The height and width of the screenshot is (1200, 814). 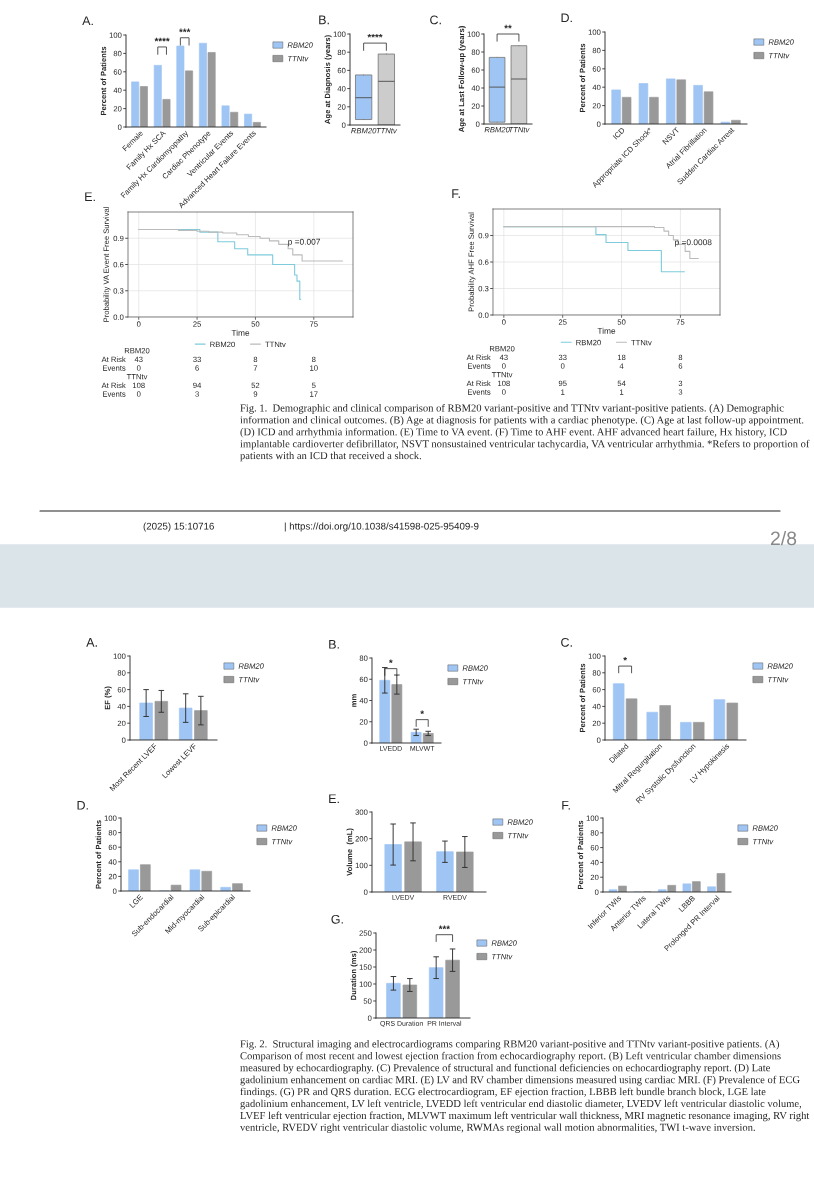 What do you see at coordinates (304, 242) in the screenshot?
I see `annotation: p =0.007` at bounding box center [304, 242].